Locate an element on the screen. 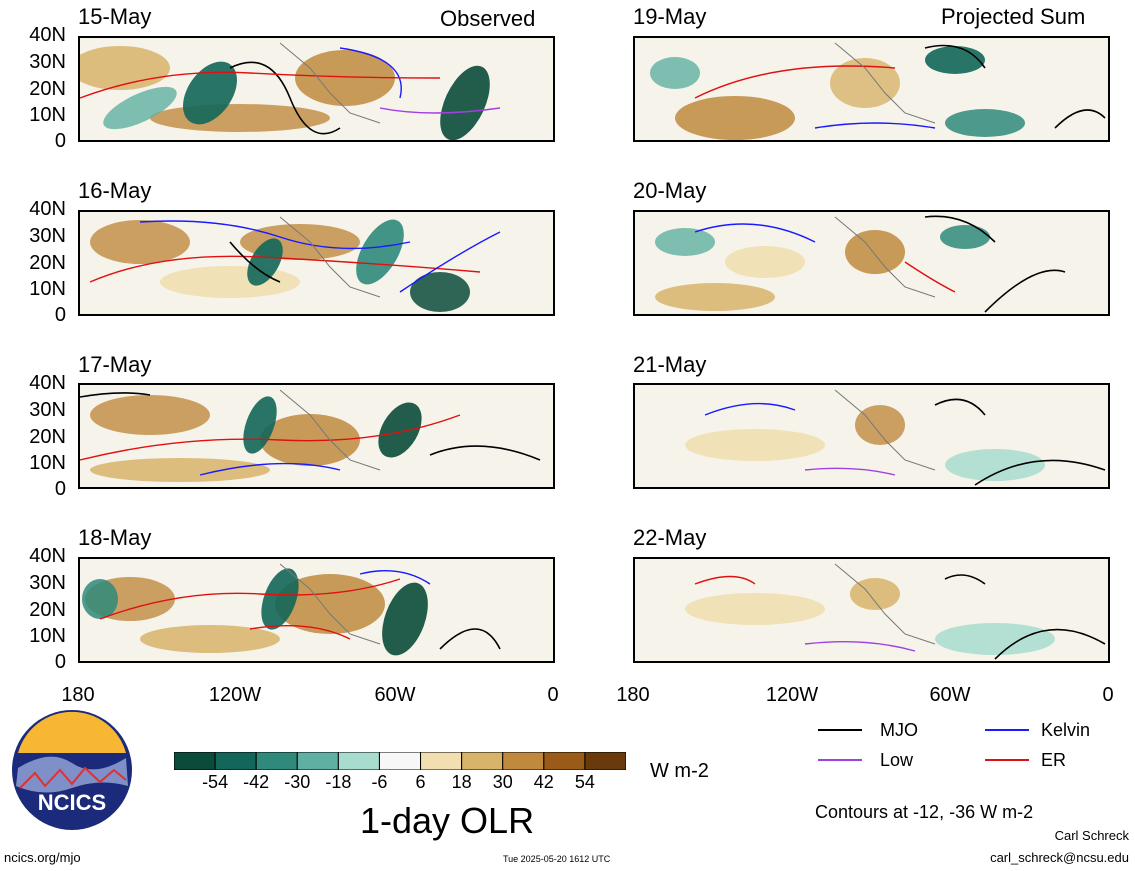 The height and width of the screenshot is (871, 1135). ncics-logo: NCICS is located at coordinates (72, 770).